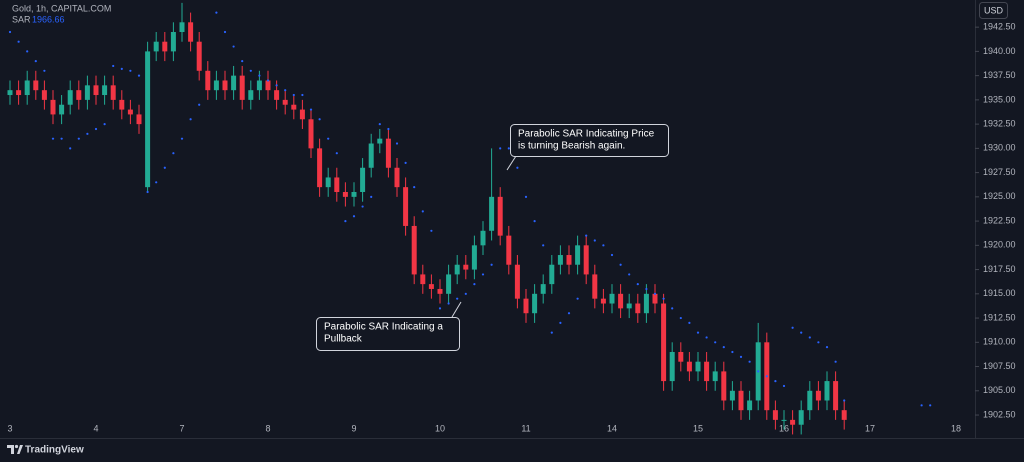 The height and width of the screenshot is (462, 1024). What do you see at coordinates (999, 220) in the screenshot?
I see `y-tick-label: 1922.50` at bounding box center [999, 220].